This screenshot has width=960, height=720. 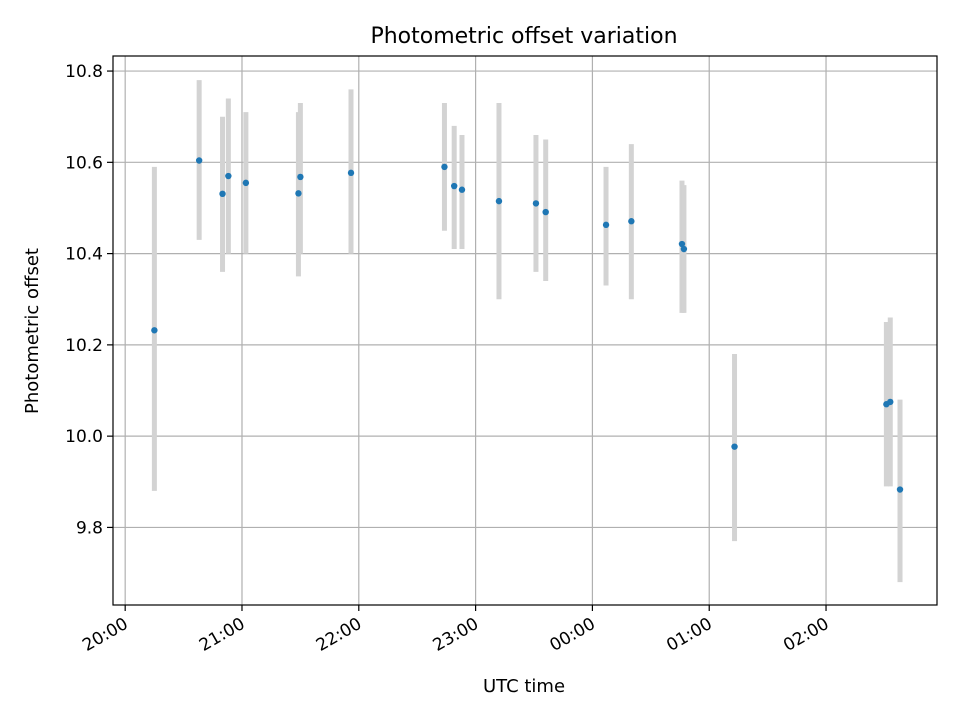 I want to click on x-axis-label: UTC time, so click(x=524, y=686).